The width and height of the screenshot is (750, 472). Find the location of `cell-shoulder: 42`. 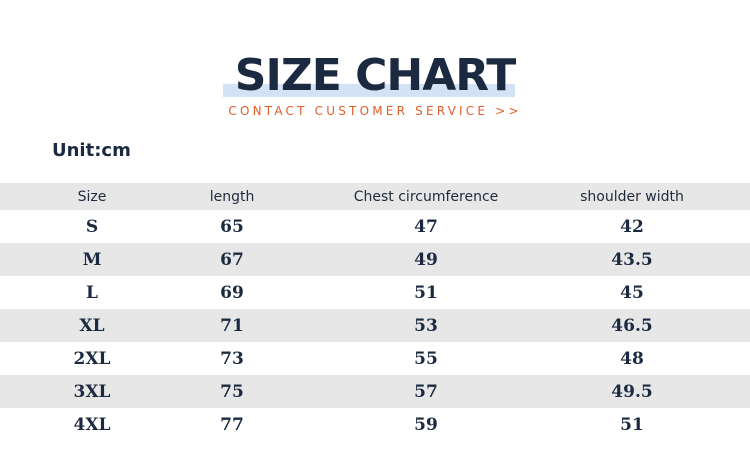

cell-shoulder: 42 is located at coordinates (632, 226).